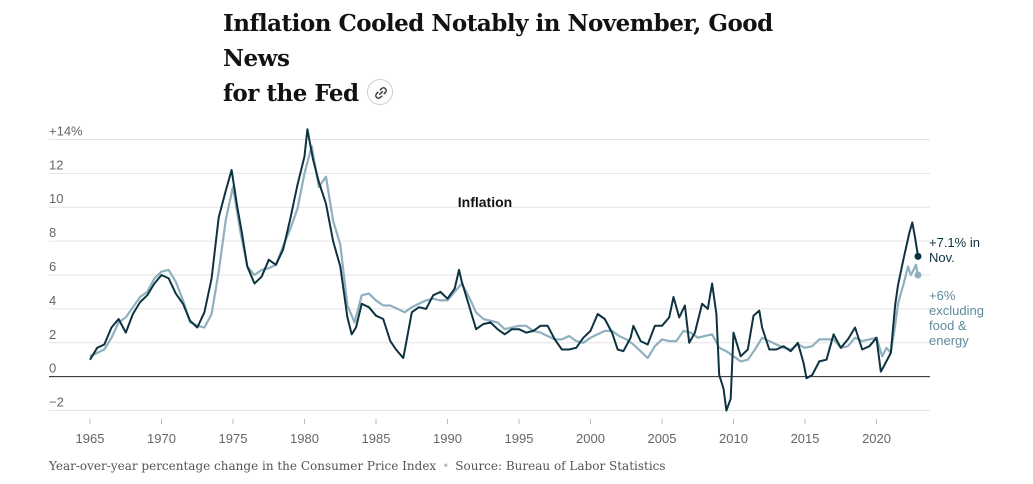 The height and width of the screenshot is (484, 1033). Describe the element at coordinates (52, 368) in the screenshot. I see `y-tick-label: 0` at that location.